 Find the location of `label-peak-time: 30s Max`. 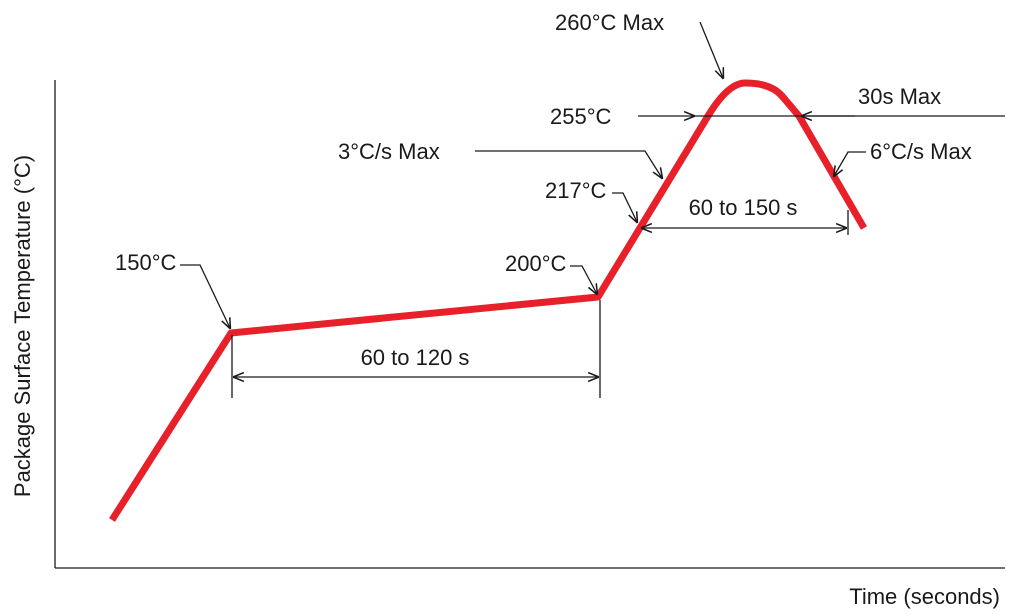

label-peak-time: 30s Max is located at coordinates (899, 96).